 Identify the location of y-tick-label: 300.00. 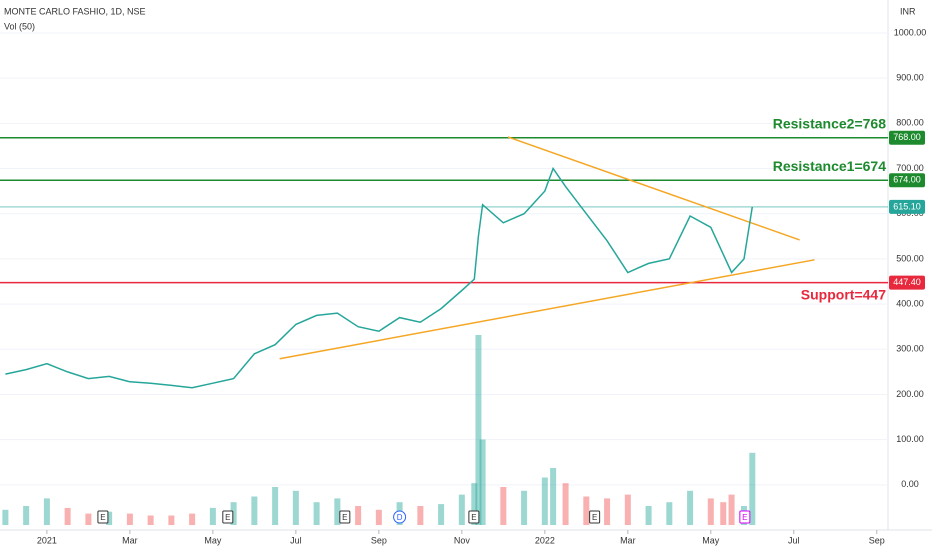
(910, 349).